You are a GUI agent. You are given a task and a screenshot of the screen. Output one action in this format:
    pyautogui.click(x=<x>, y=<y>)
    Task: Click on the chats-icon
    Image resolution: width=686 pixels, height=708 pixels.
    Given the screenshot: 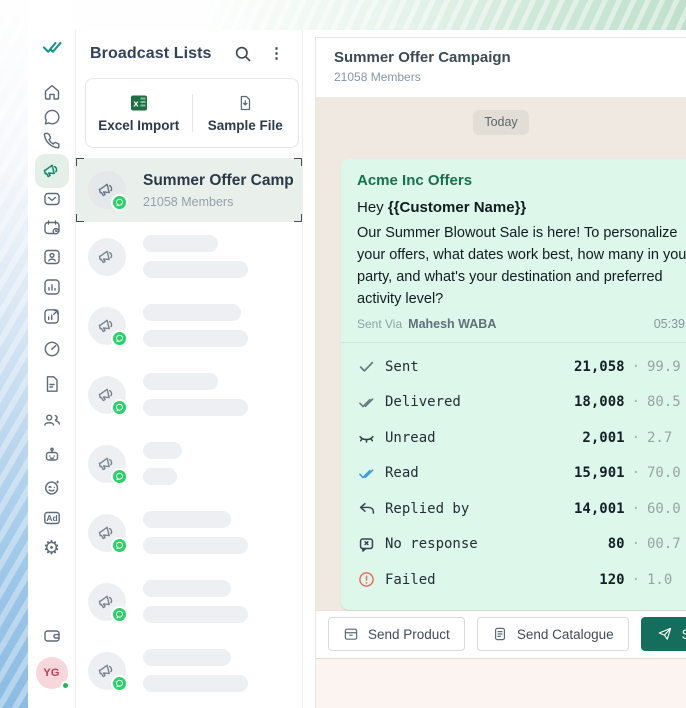 What is the action you would take?
    pyautogui.click(x=52, y=117)
    